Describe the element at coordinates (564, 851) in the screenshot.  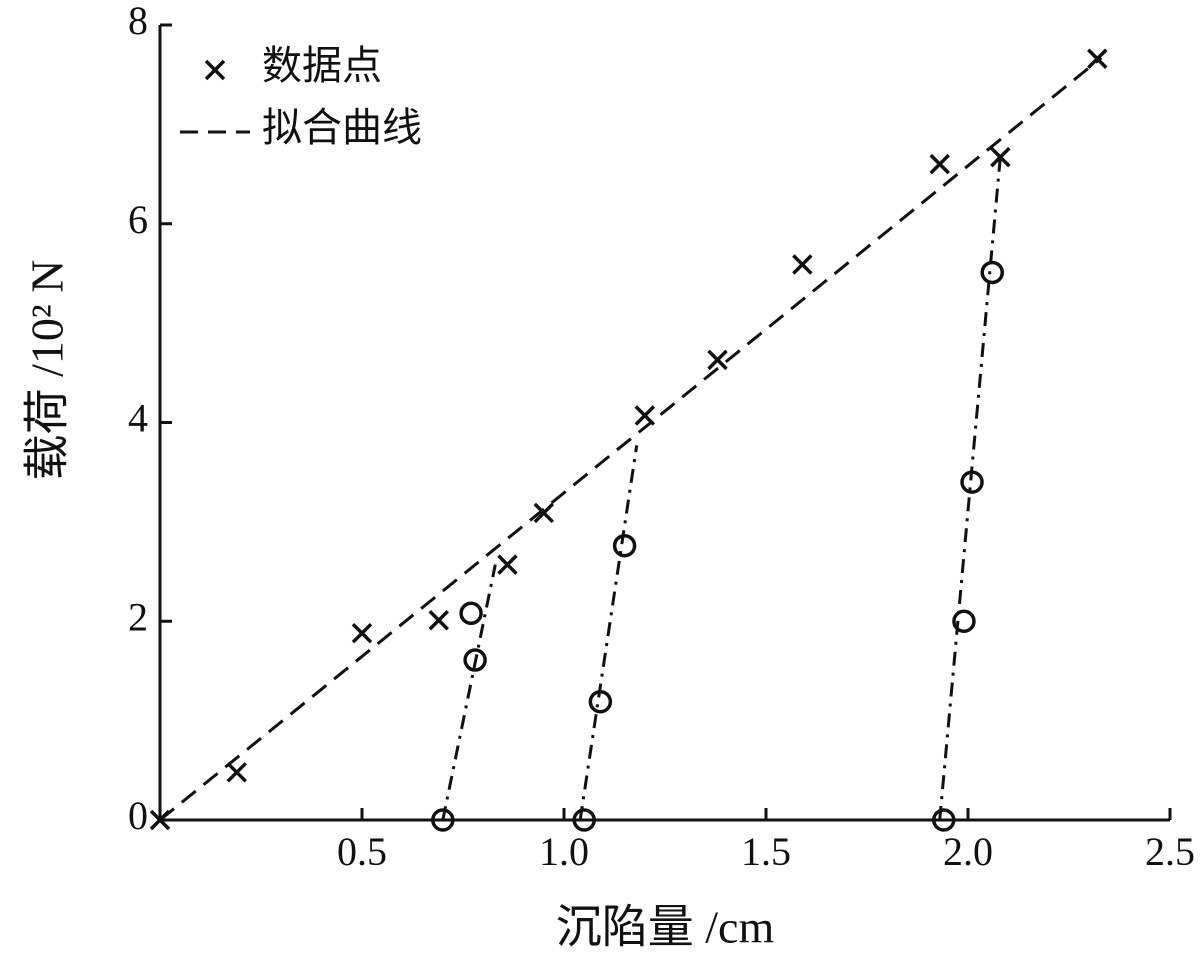
I see `x-tick-label: 1.0` at that location.